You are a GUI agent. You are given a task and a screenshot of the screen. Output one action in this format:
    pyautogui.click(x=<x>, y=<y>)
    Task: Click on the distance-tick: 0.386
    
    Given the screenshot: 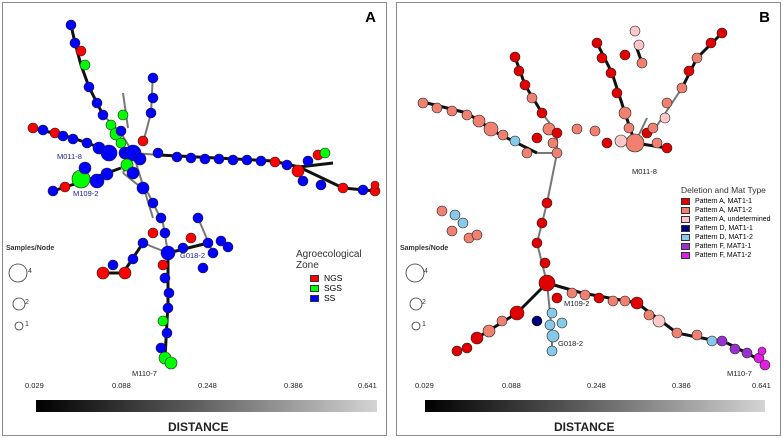 What is the action you would take?
    pyautogui.click(x=681, y=385)
    